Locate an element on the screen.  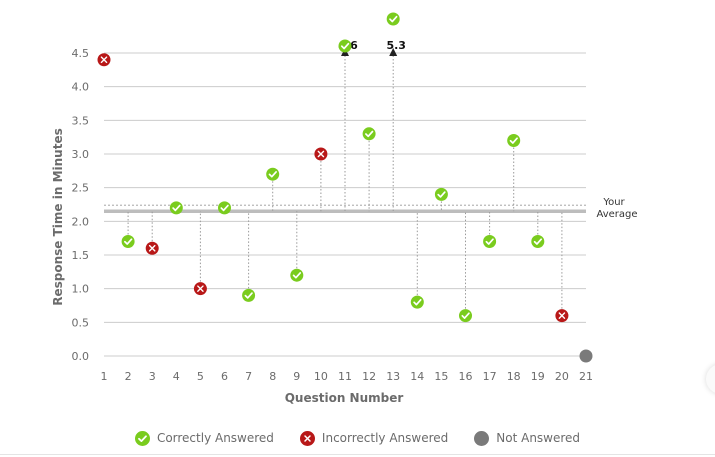
legend-item-correct: Correctly Answered is located at coordinates (204, 438).